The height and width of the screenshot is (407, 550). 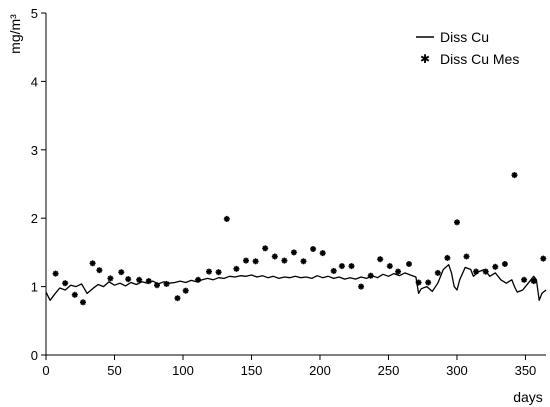 What do you see at coordinates (389, 370) in the screenshot?
I see `x-tick-label: 250` at bounding box center [389, 370].